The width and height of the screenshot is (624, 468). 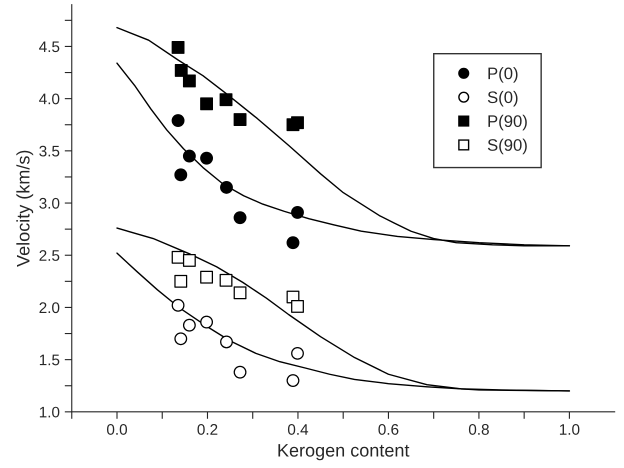 I want to click on legend-label: S(90), so click(x=507, y=146).